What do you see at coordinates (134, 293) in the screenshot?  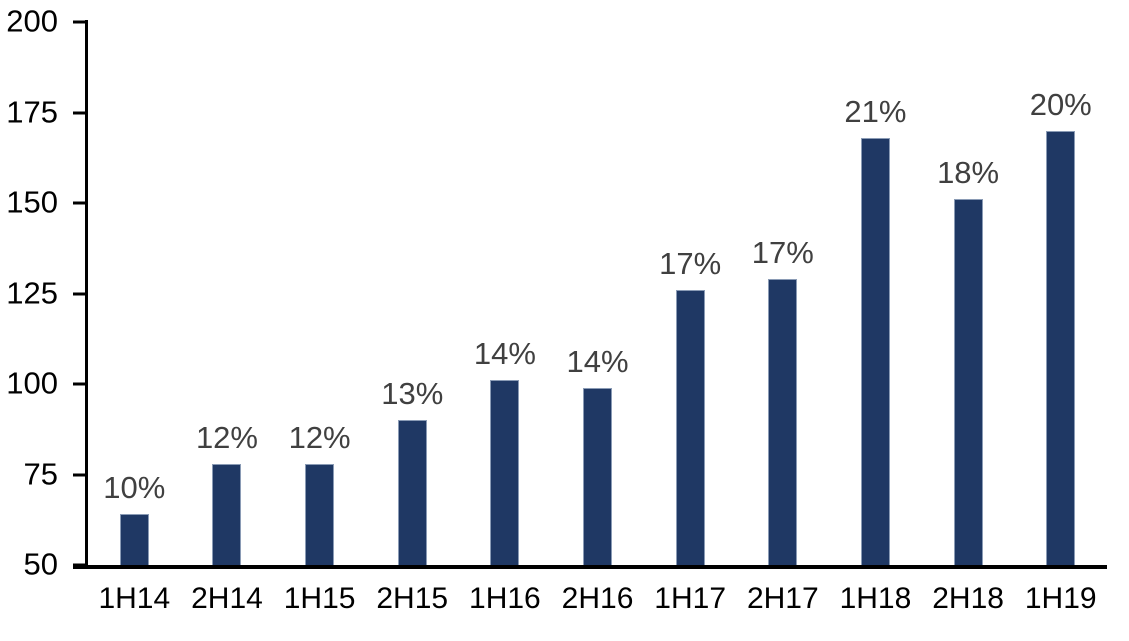 I see `bar-slot-1H14: 10%` at bounding box center [134, 293].